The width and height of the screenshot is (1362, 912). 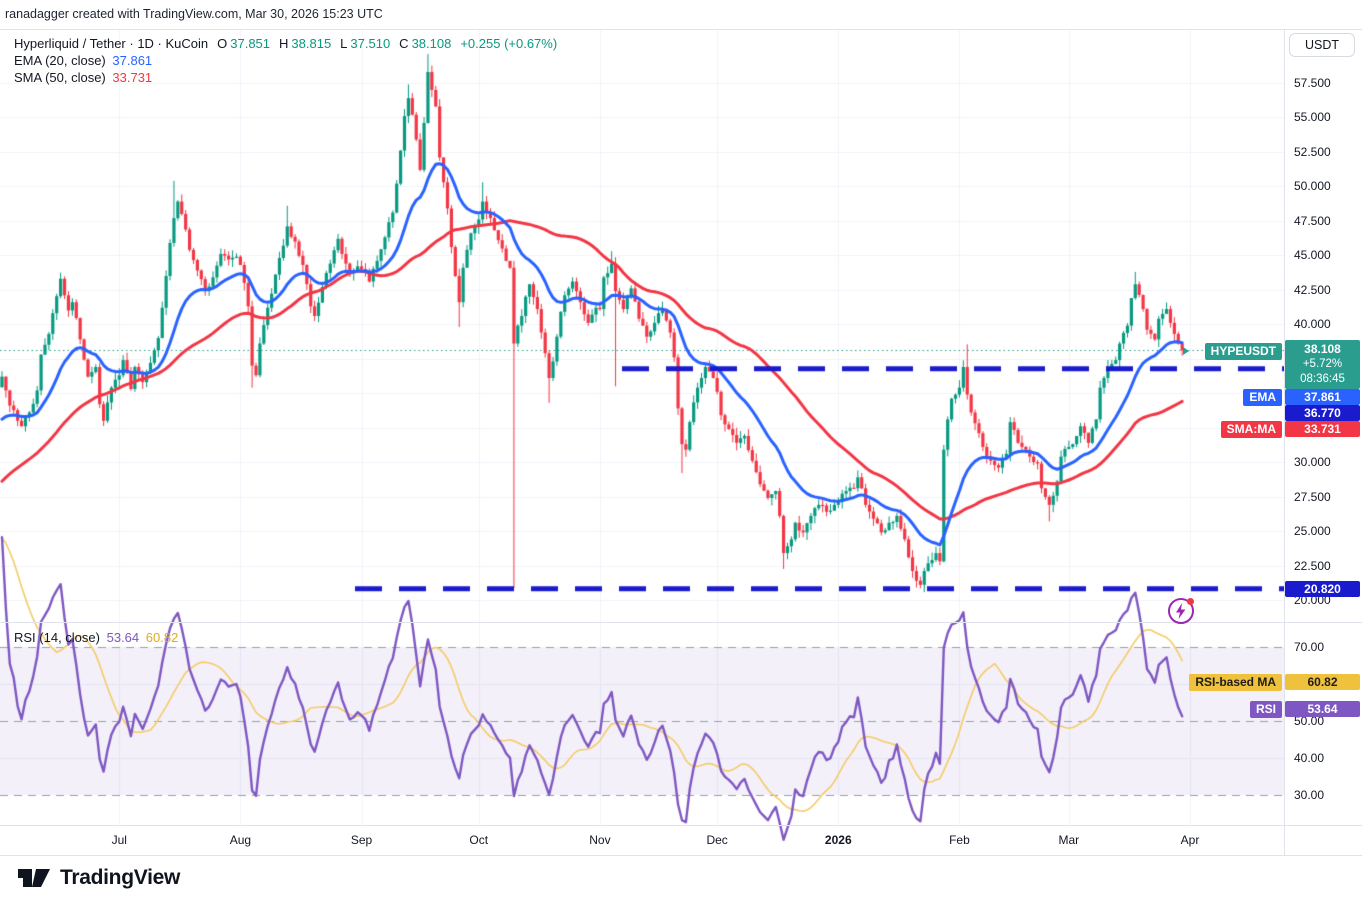 What do you see at coordinates (311, 43) in the screenshot?
I see `ohlc-h-value: 38.815` at bounding box center [311, 43].